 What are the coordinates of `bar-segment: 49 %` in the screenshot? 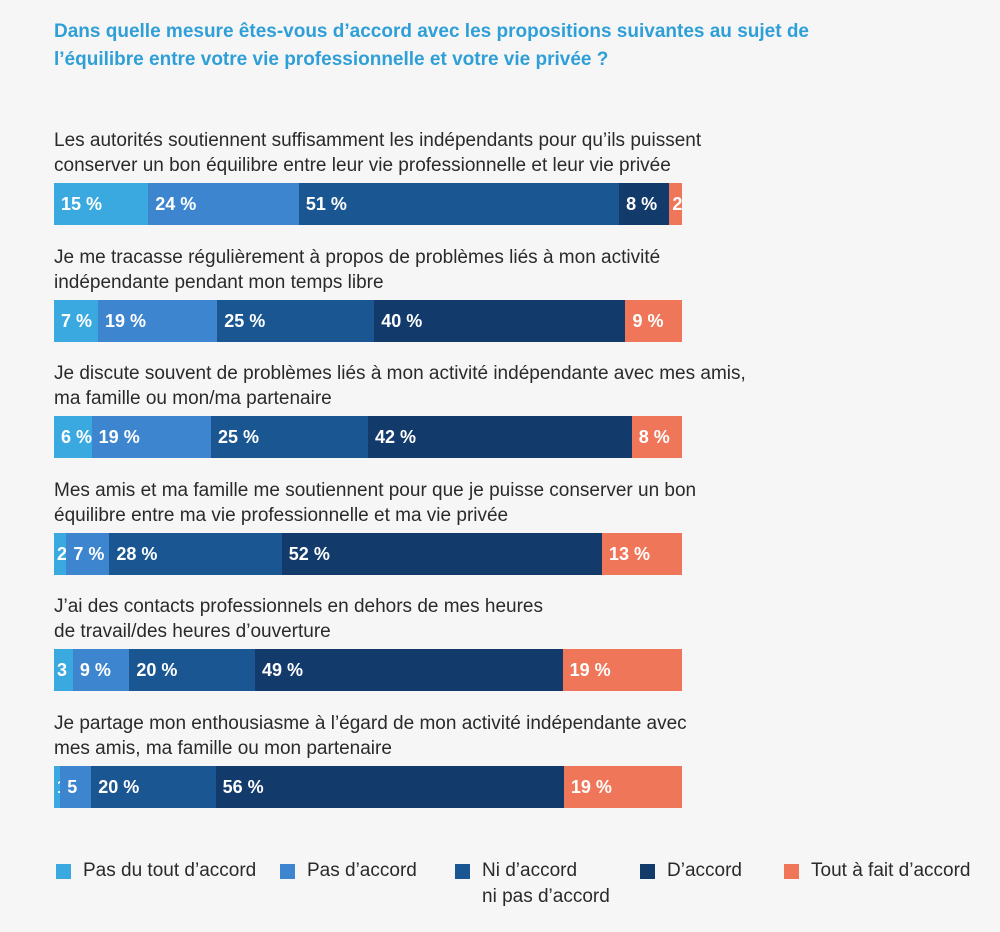 It's located at (408, 670).